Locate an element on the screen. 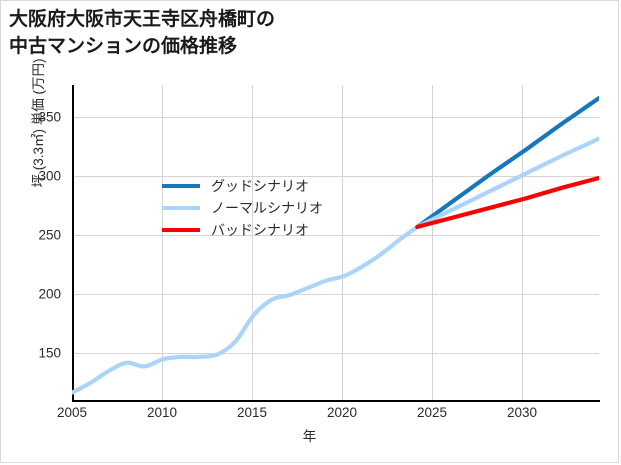 Image resolution: width=621 pixels, height=465 pixels. series-line-good is located at coordinates (507, 162).